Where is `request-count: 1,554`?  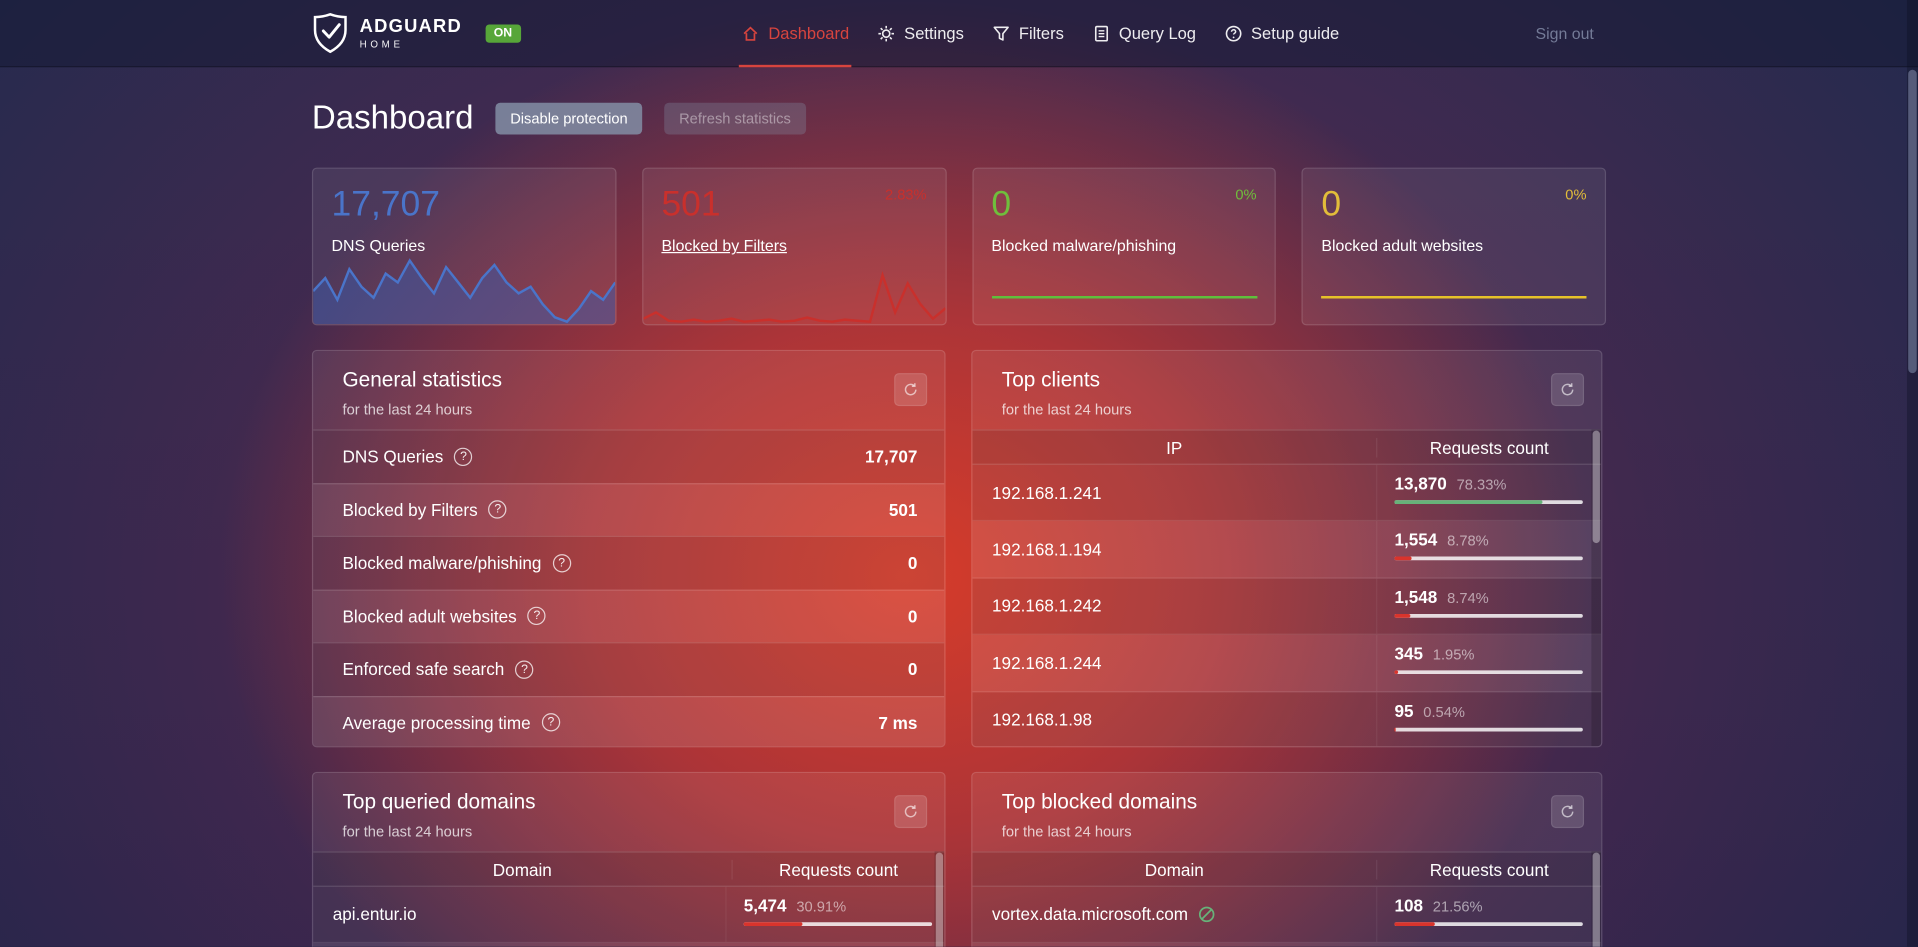 request-count: 1,554 is located at coordinates (1416, 540).